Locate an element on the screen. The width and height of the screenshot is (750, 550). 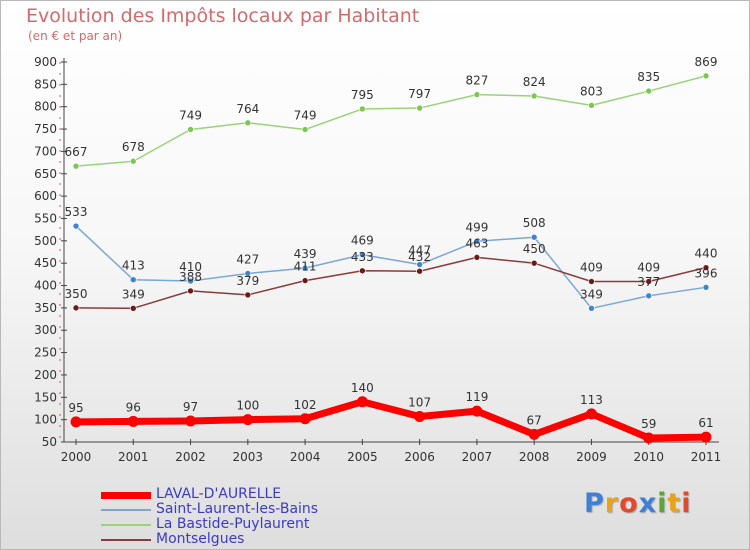
data-label: 113 is located at coordinates (591, 400).